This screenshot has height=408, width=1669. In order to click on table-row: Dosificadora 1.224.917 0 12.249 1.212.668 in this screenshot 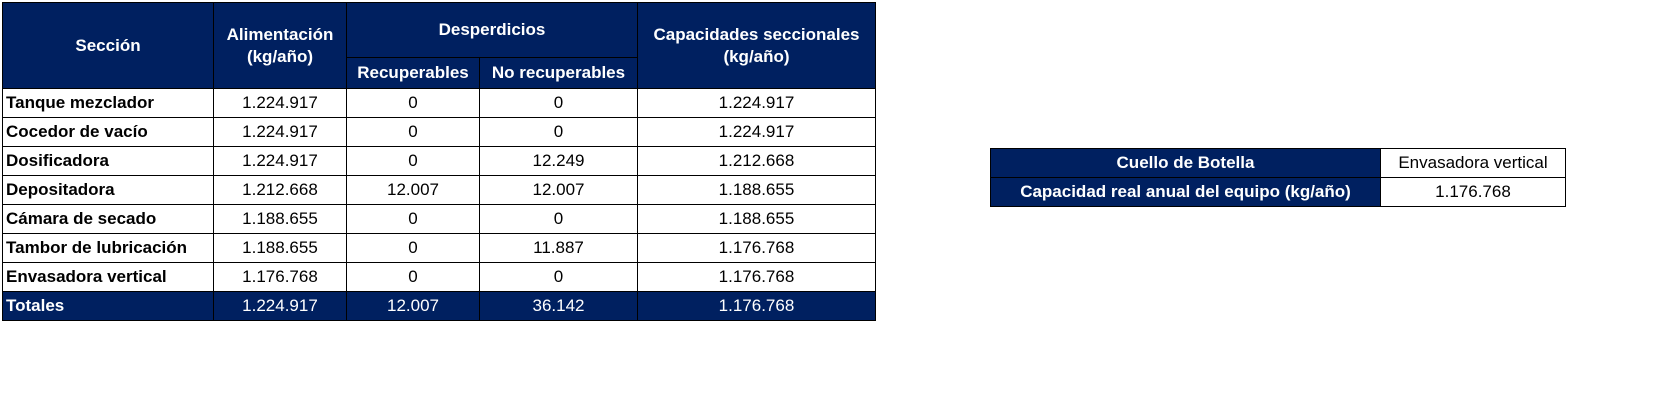, I will do `click(439, 161)`.